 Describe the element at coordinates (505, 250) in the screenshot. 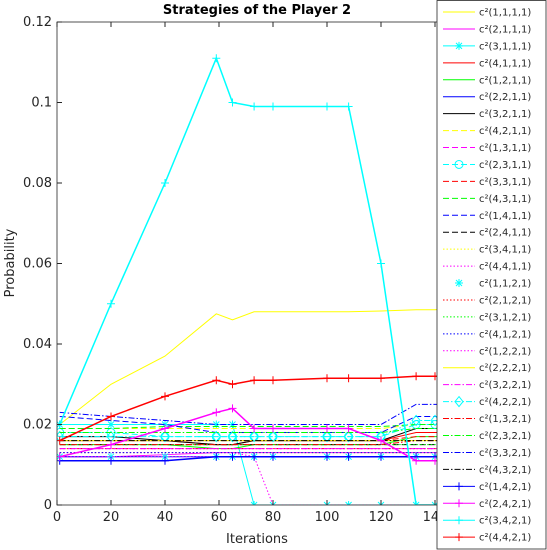

I see `legend-label: c²(3,4,1,1)` at that location.